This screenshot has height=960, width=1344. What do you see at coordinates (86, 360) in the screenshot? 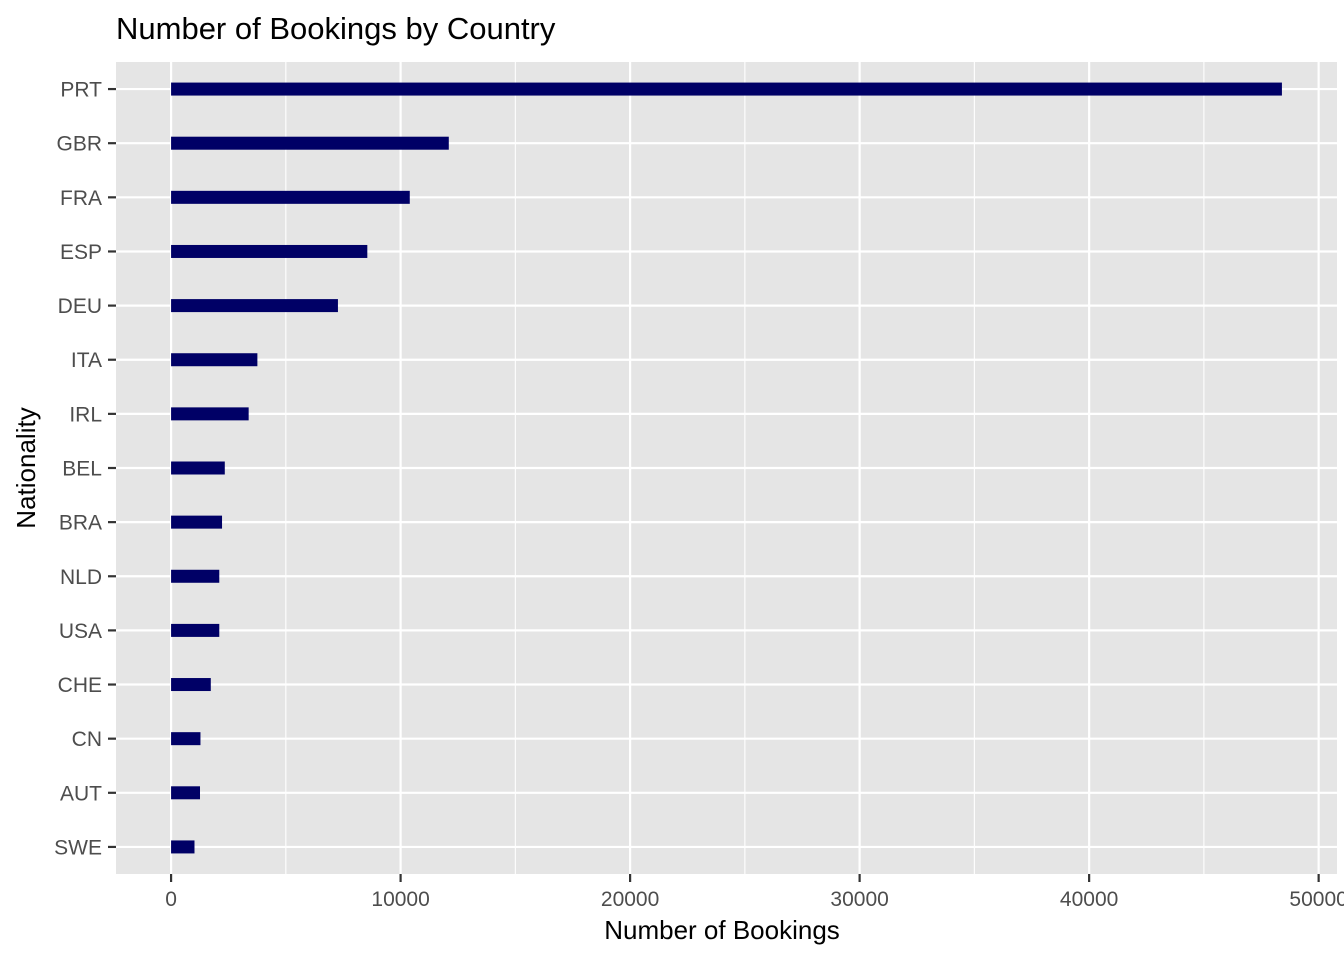
I see `y-tick-label: ITA` at bounding box center [86, 360].